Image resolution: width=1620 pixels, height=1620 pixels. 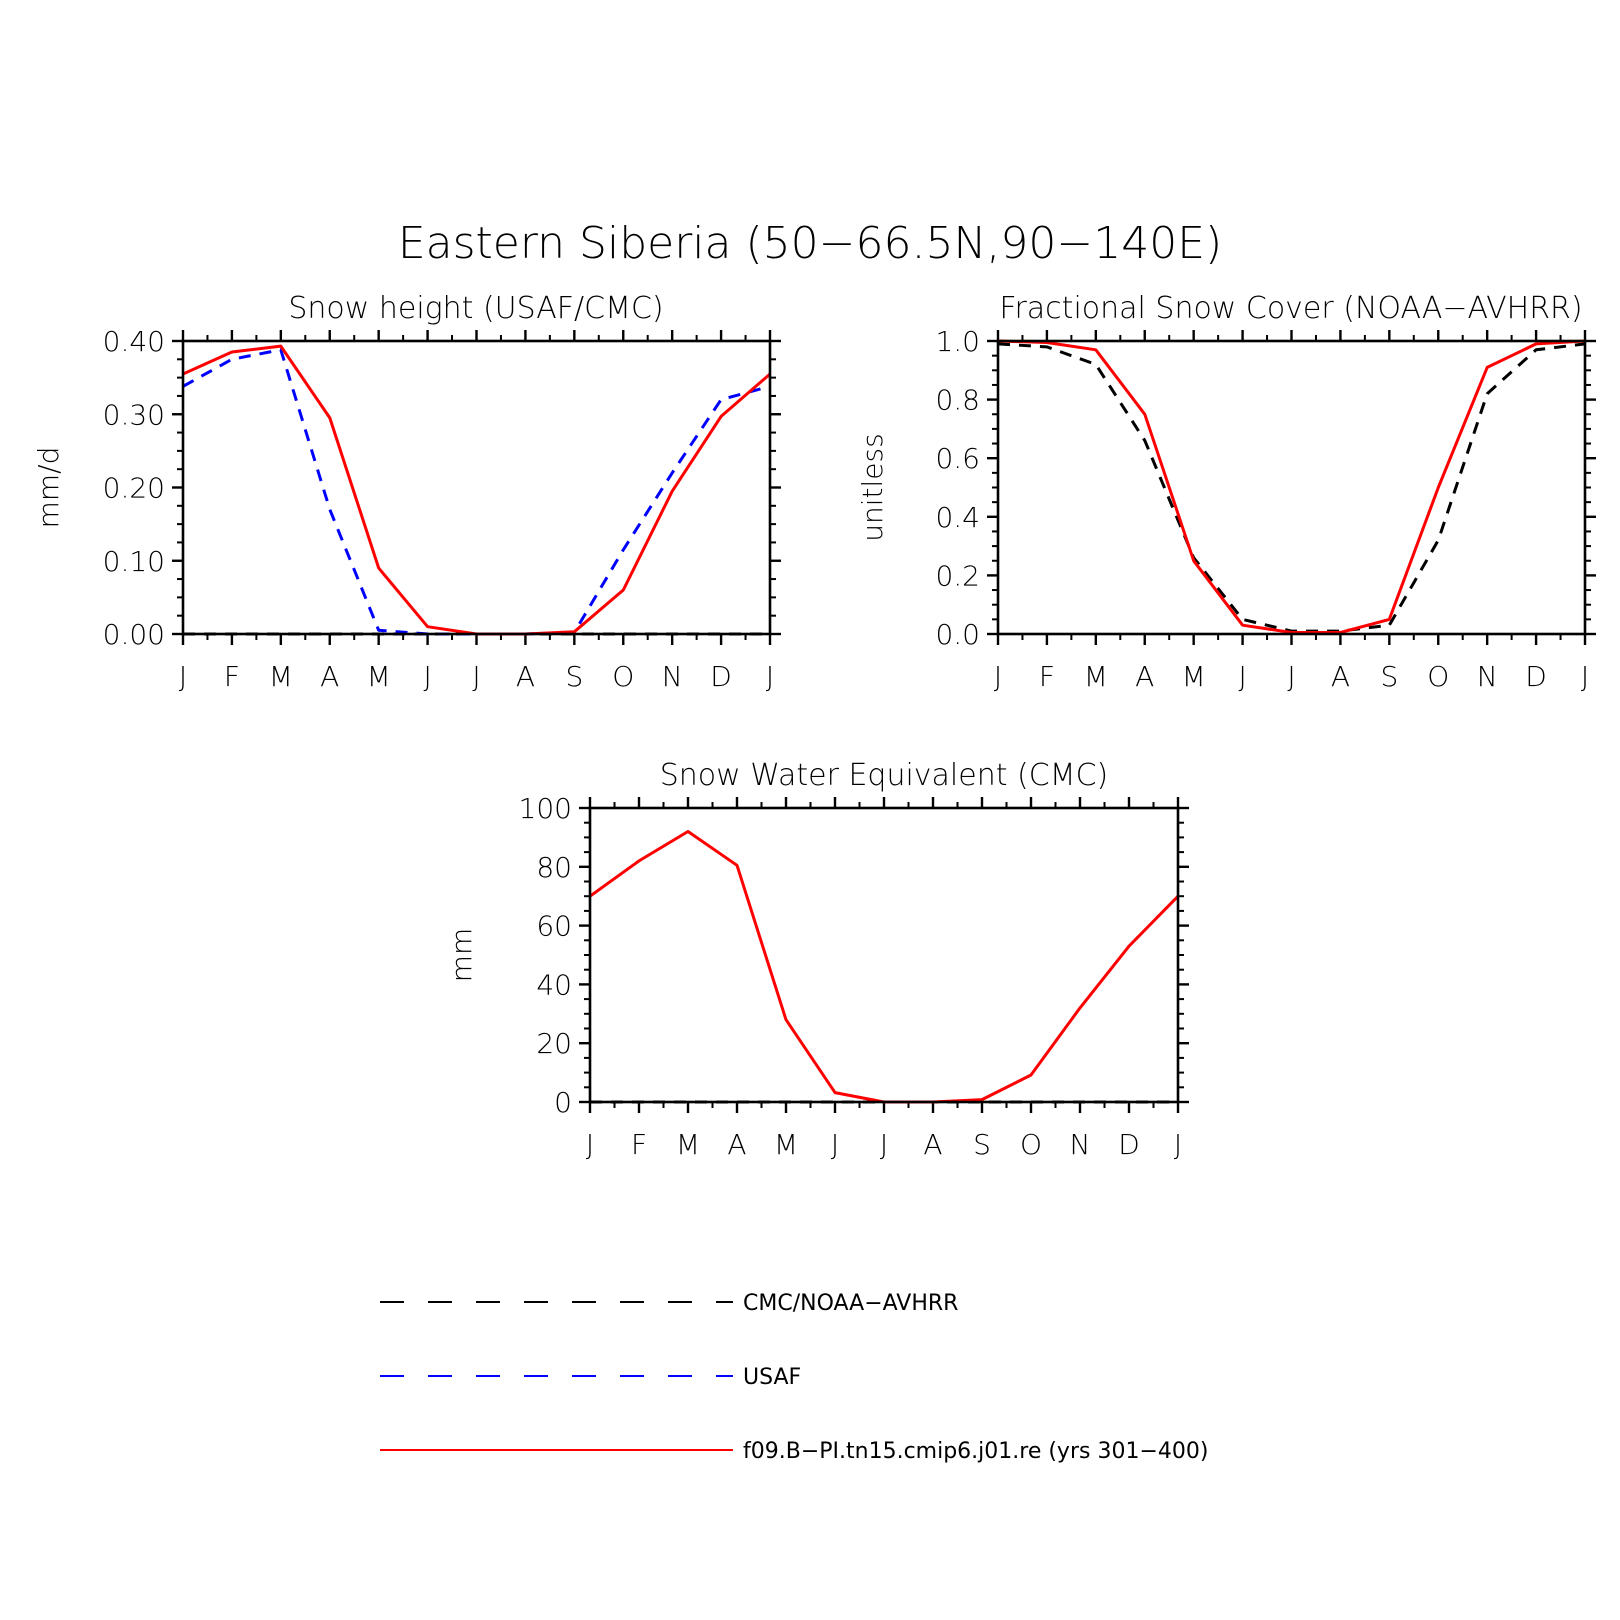 I want to click on y-tick-label: 0.00, so click(x=134, y=634).